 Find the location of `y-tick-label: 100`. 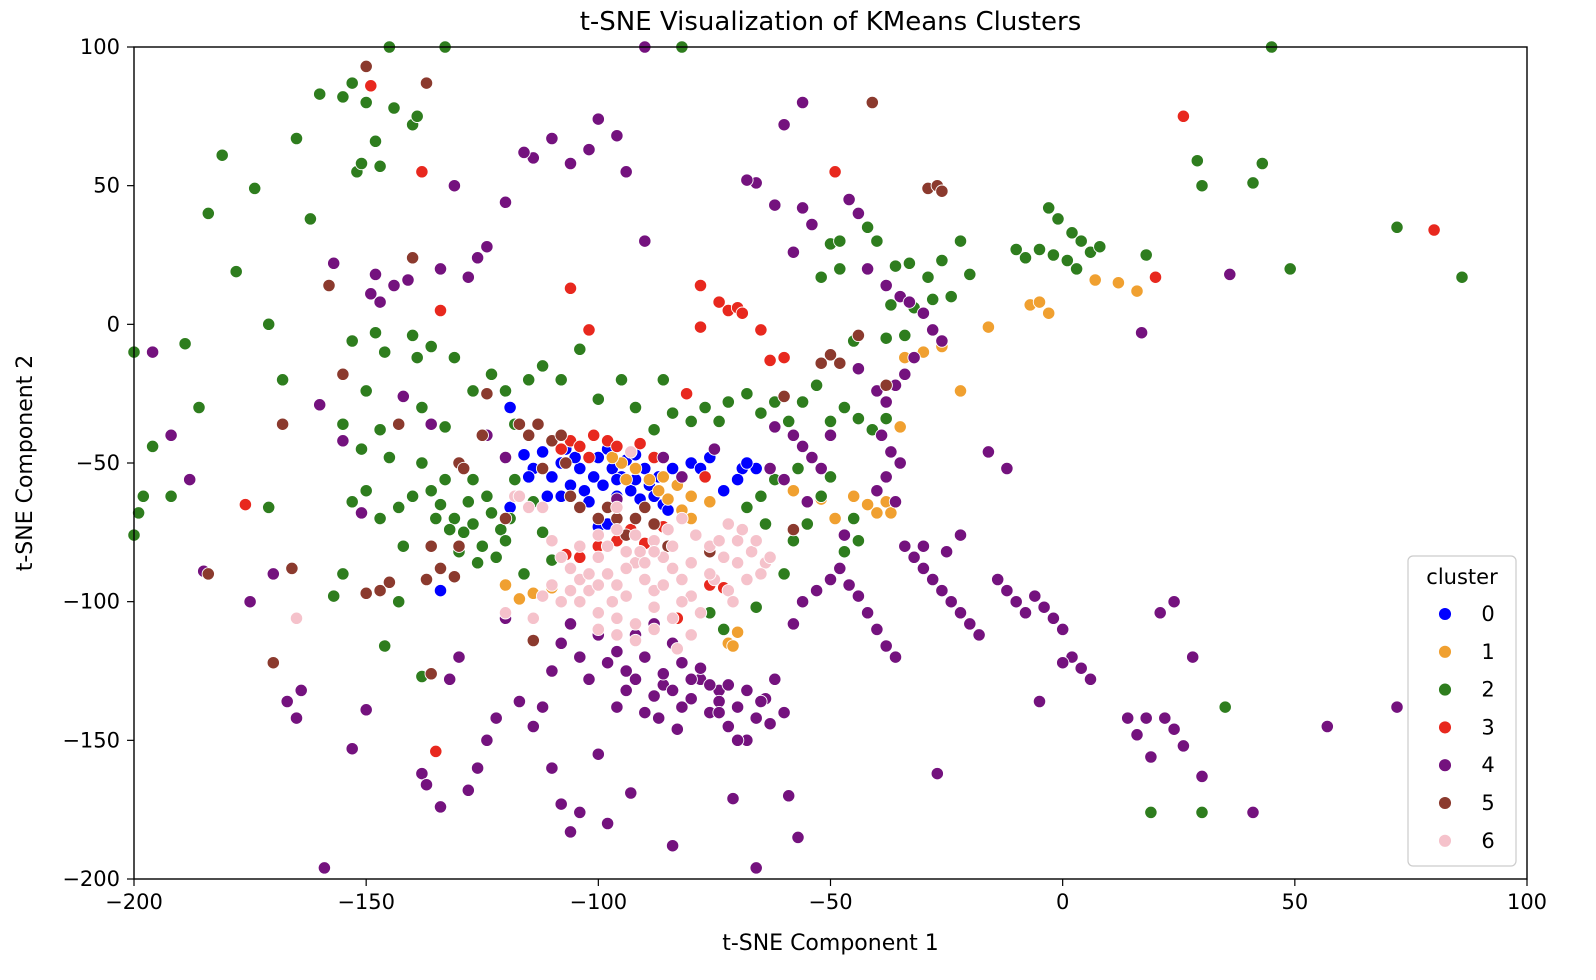

y-tick-label: 100 is located at coordinates (100, 47).